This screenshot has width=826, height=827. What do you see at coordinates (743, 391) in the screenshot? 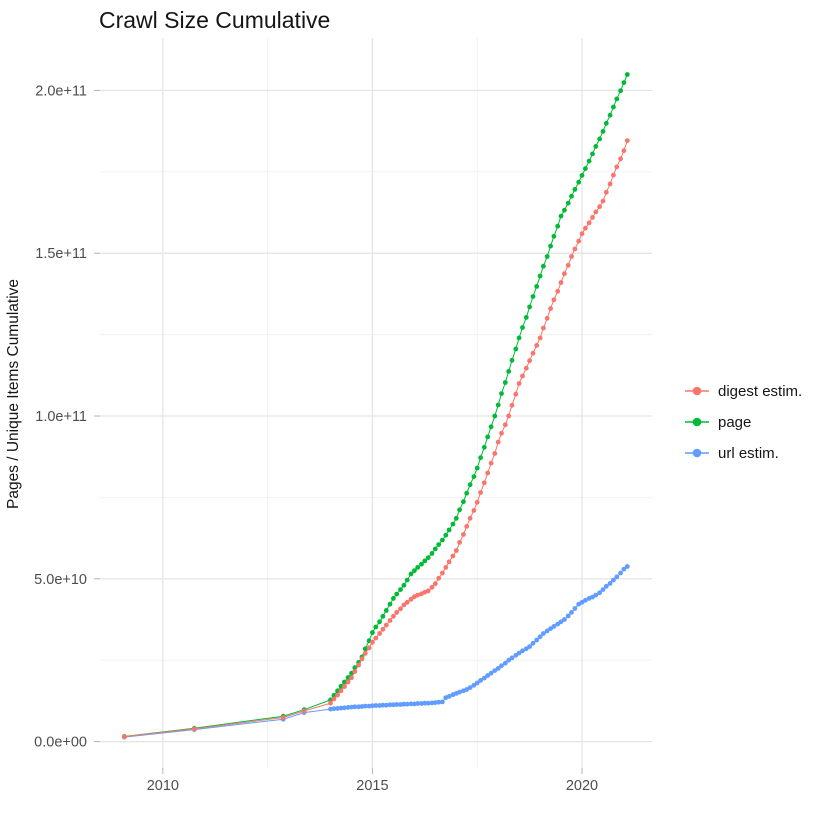
I see `legend-item-digest-estim: digest estim.` at bounding box center [743, 391].